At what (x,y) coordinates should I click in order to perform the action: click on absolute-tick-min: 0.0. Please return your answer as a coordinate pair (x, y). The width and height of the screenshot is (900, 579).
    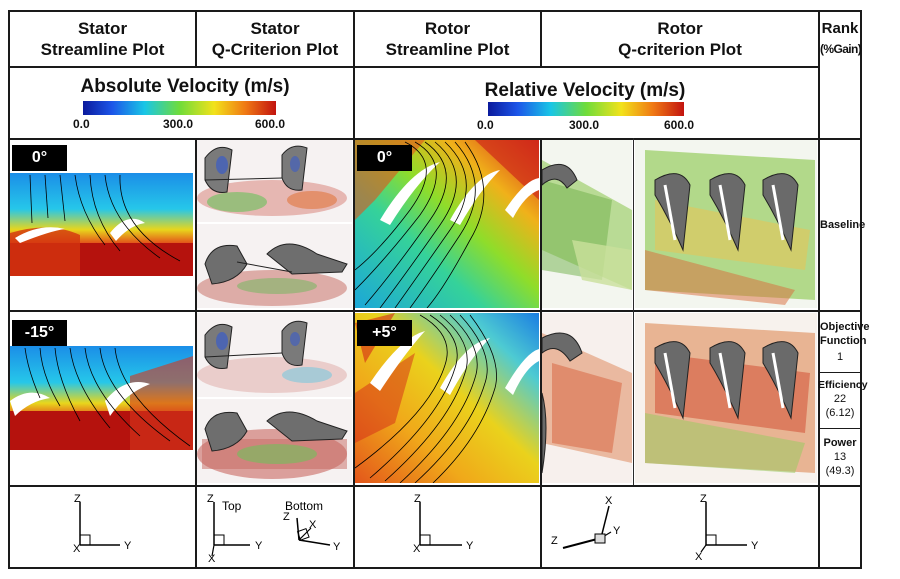
    Looking at the image, I should click on (81, 124).